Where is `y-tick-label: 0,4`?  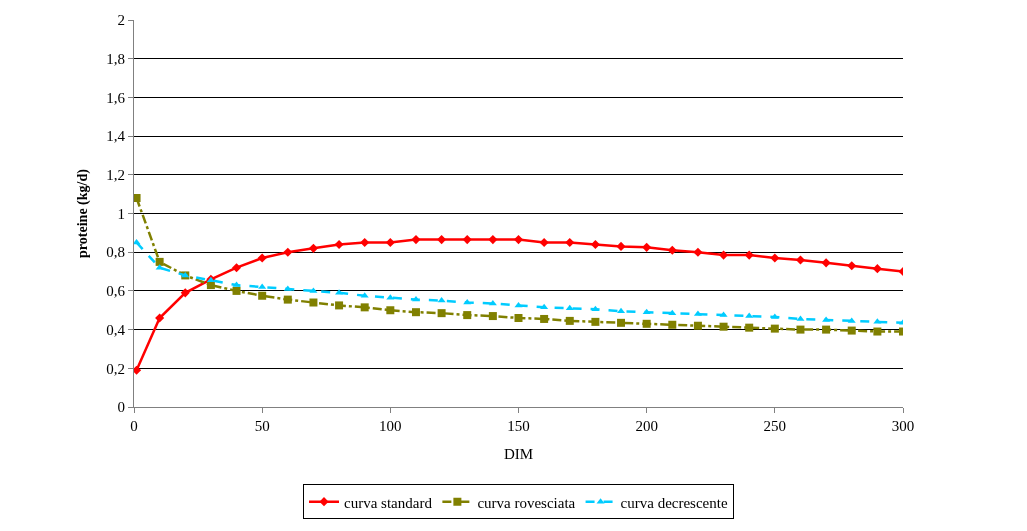 y-tick-label: 0,4 is located at coordinates (116, 329).